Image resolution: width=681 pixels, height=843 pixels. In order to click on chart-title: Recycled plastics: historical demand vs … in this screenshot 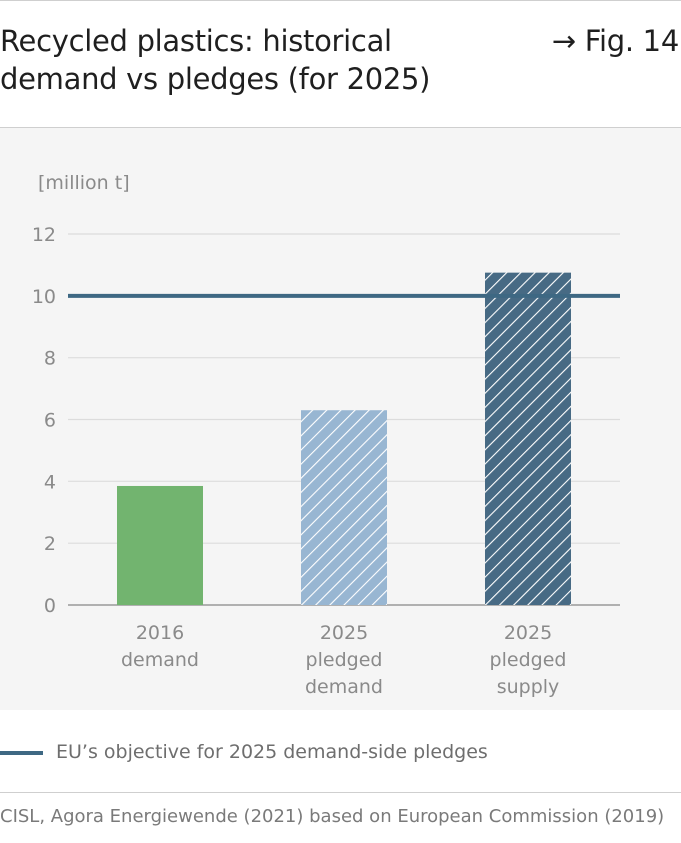, I will do `click(215, 60)`.